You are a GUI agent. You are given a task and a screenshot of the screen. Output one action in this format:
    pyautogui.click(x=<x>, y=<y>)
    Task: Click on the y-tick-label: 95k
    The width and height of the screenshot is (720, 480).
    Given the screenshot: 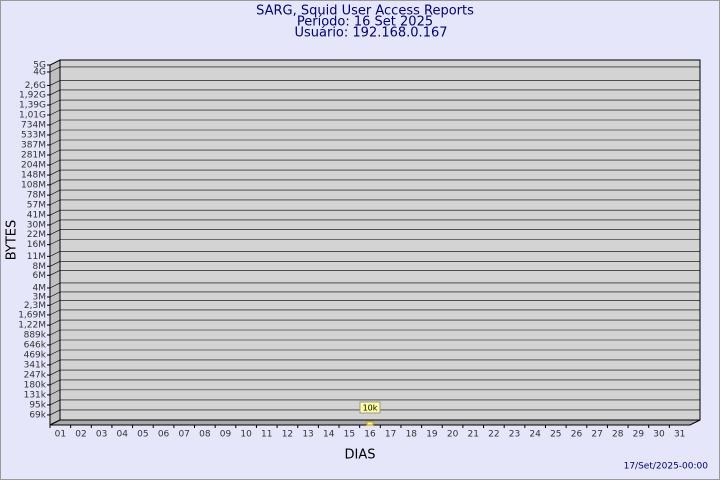 What is the action you would take?
    pyautogui.click(x=37, y=405)
    